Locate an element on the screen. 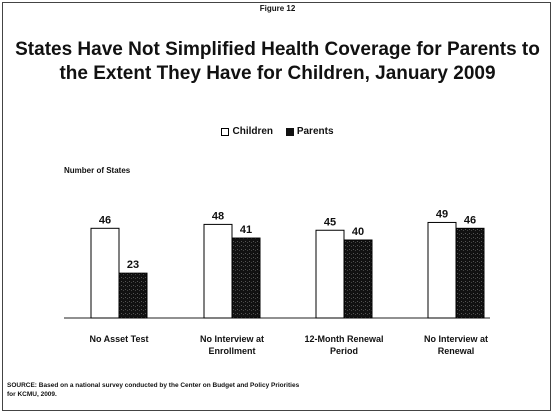 This screenshot has width=555, height=415. legend-label-parents: Parents is located at coordinates (315, 131).